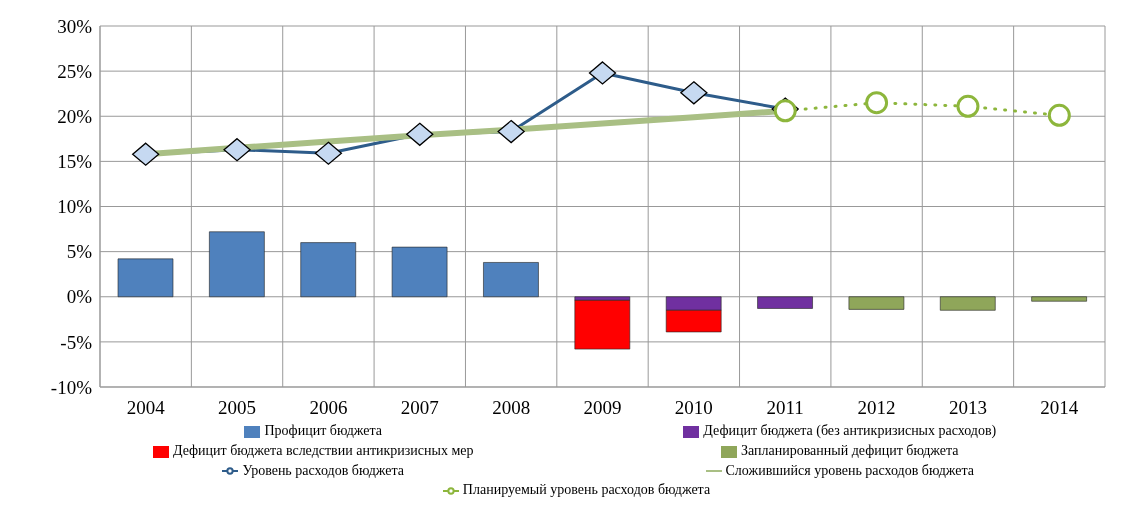 This screenshot has height=522, width=1121. What do you see at coordinates (602, 408) in the screenshot?
I see `x-tick-label: 2009` at bounding box center [602, 408].